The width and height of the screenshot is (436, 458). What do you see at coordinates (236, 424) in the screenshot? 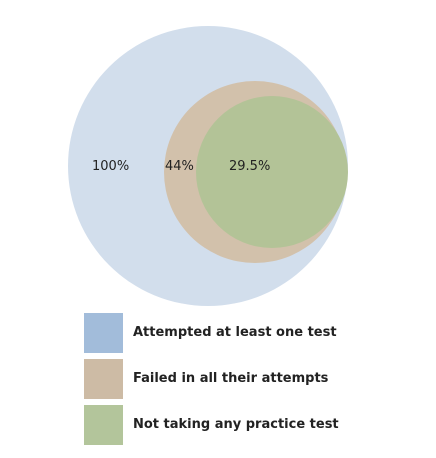
I see `legend-label-no-practice: Not taking any practice test` at bounding box center [236, 424].